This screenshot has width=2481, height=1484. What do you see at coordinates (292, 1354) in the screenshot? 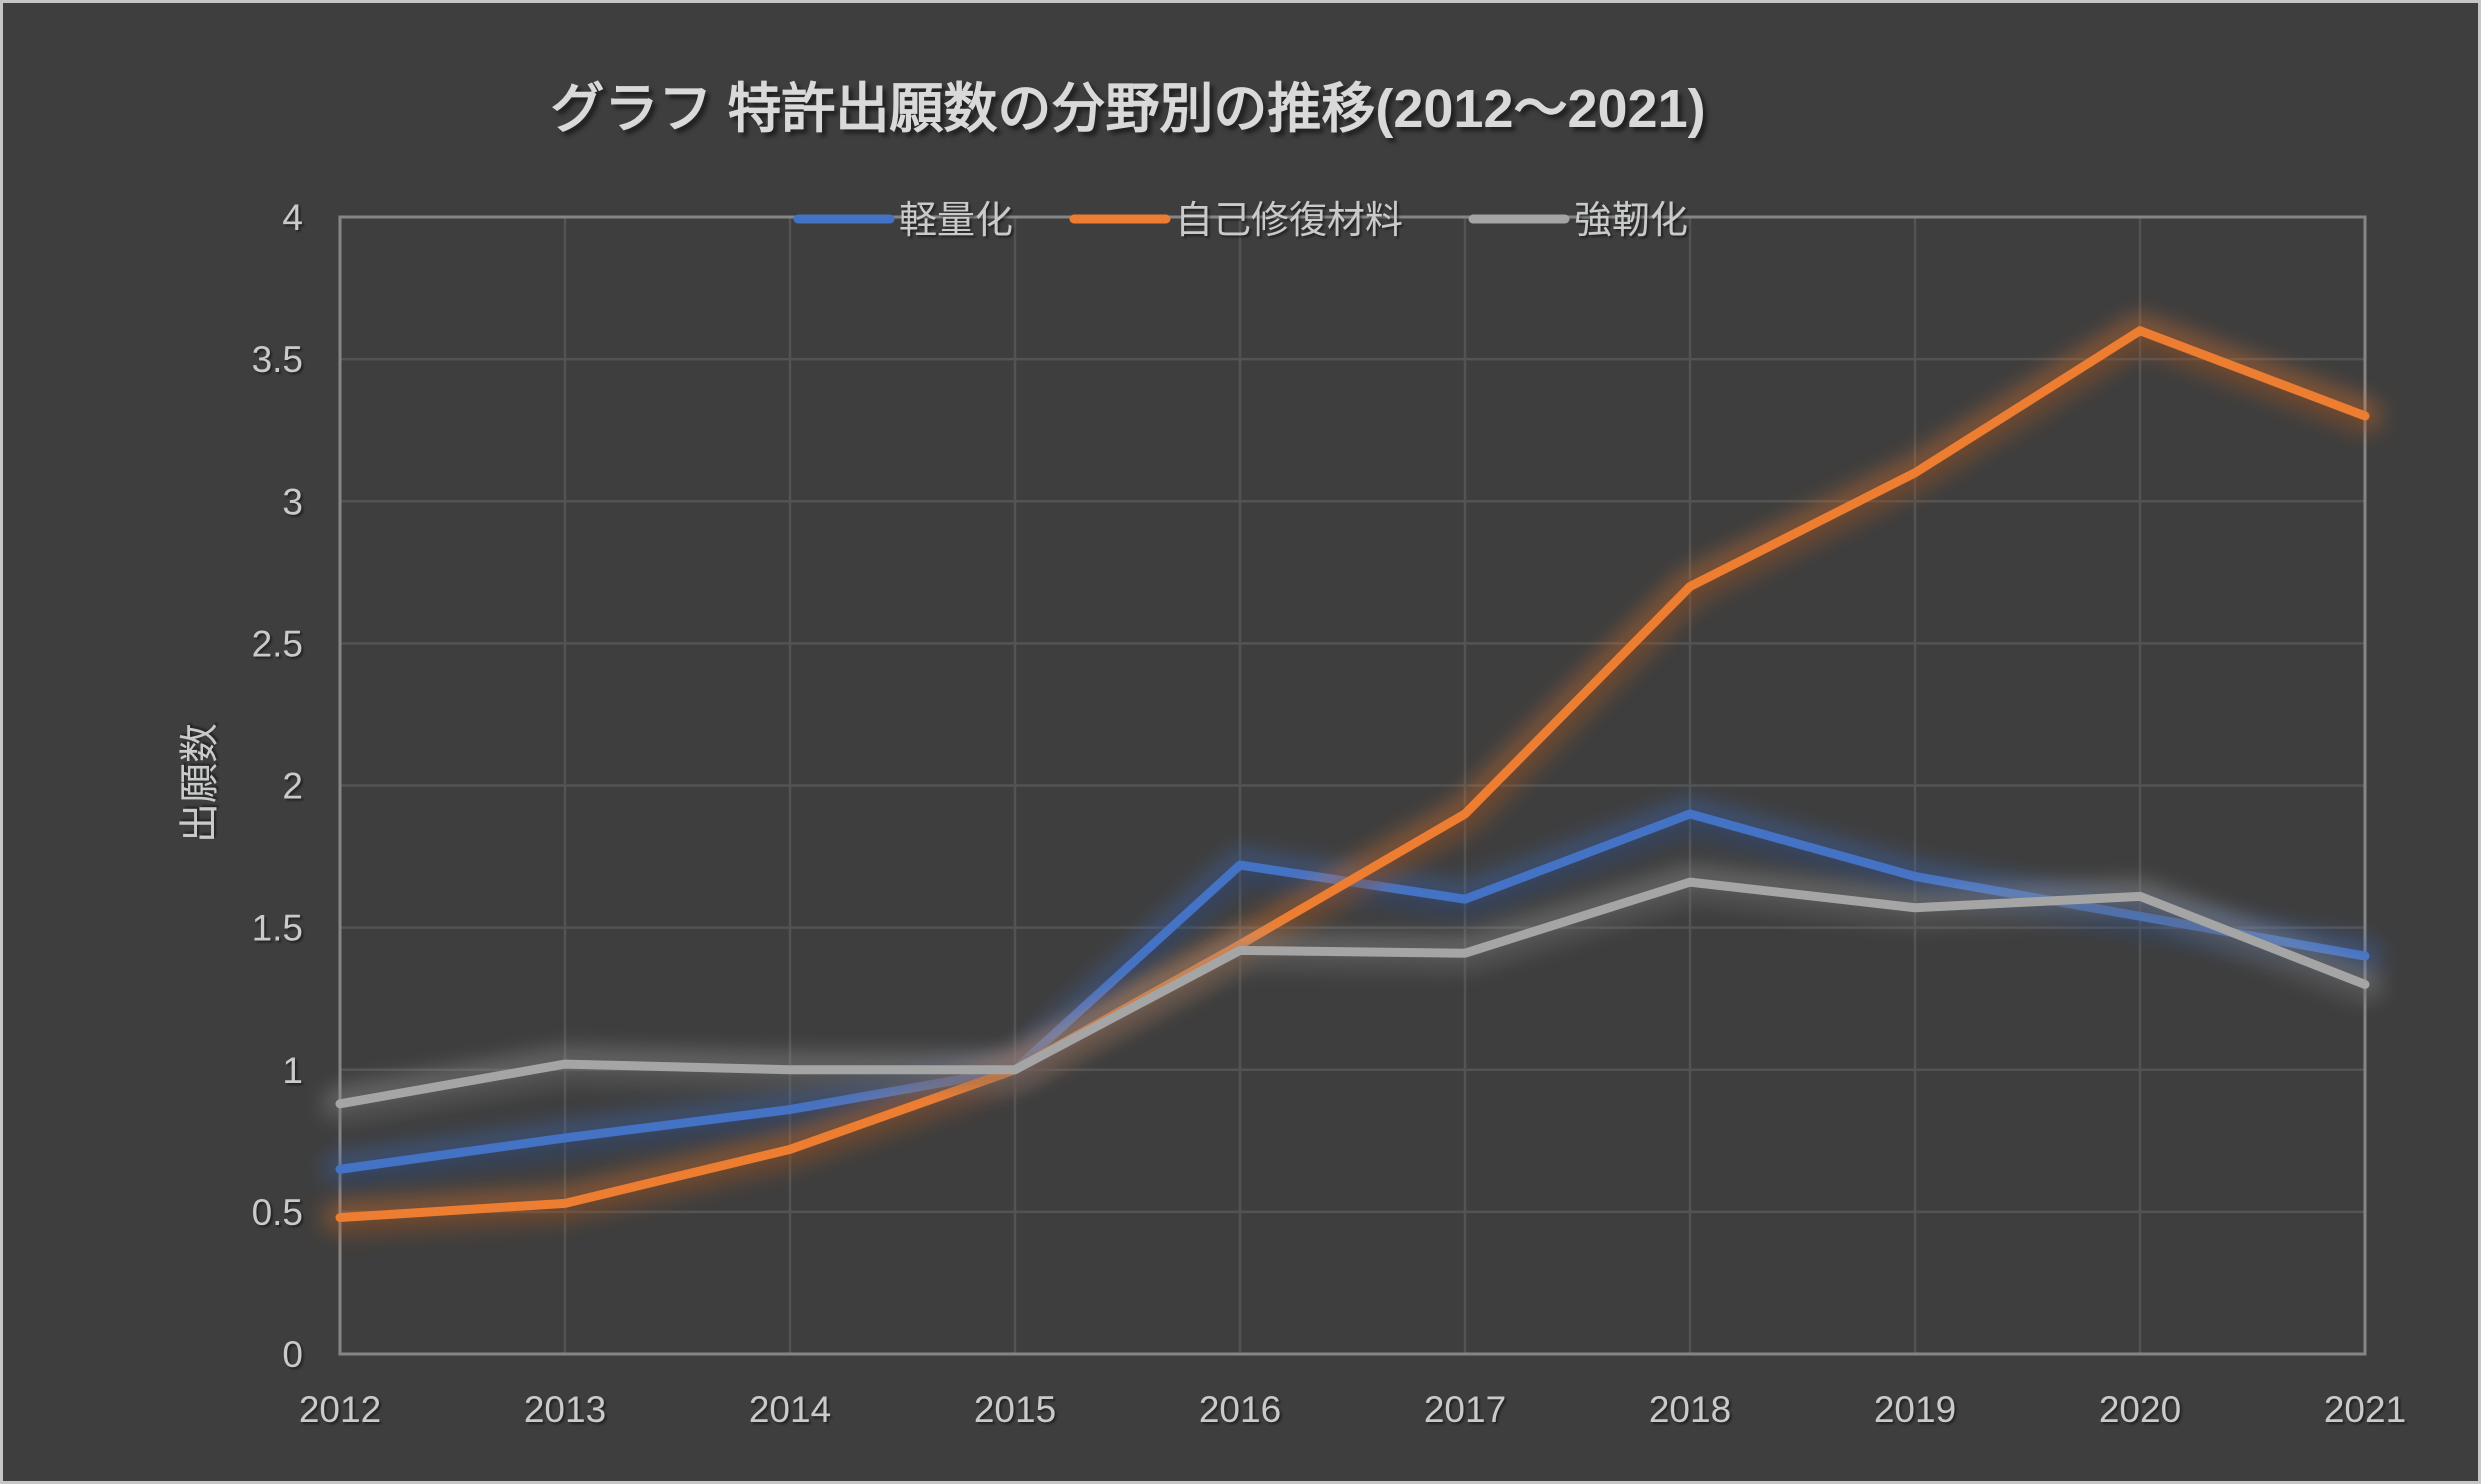
I see `y-tick-label: 0` at bounding box center [292, 1354].